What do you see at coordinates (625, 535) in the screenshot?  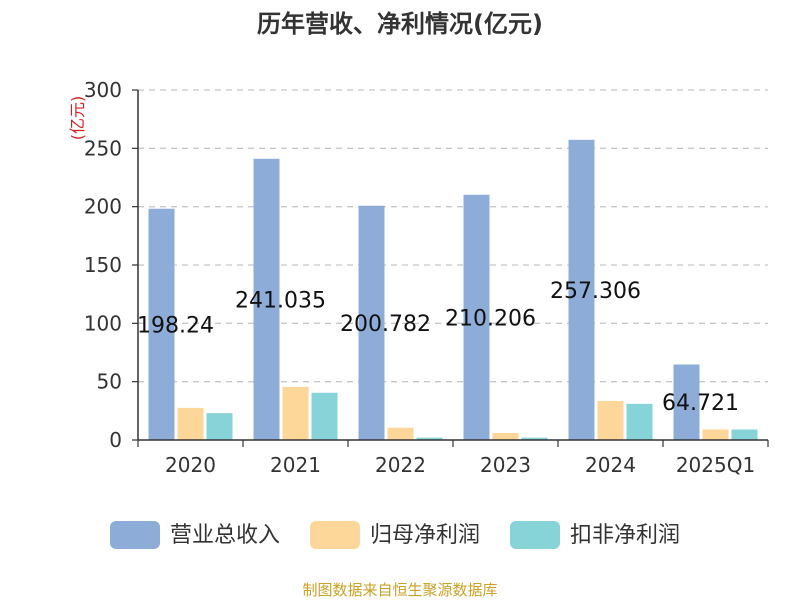 I see `legend-label: 扣非净利润` at bounding box center [625, 535].